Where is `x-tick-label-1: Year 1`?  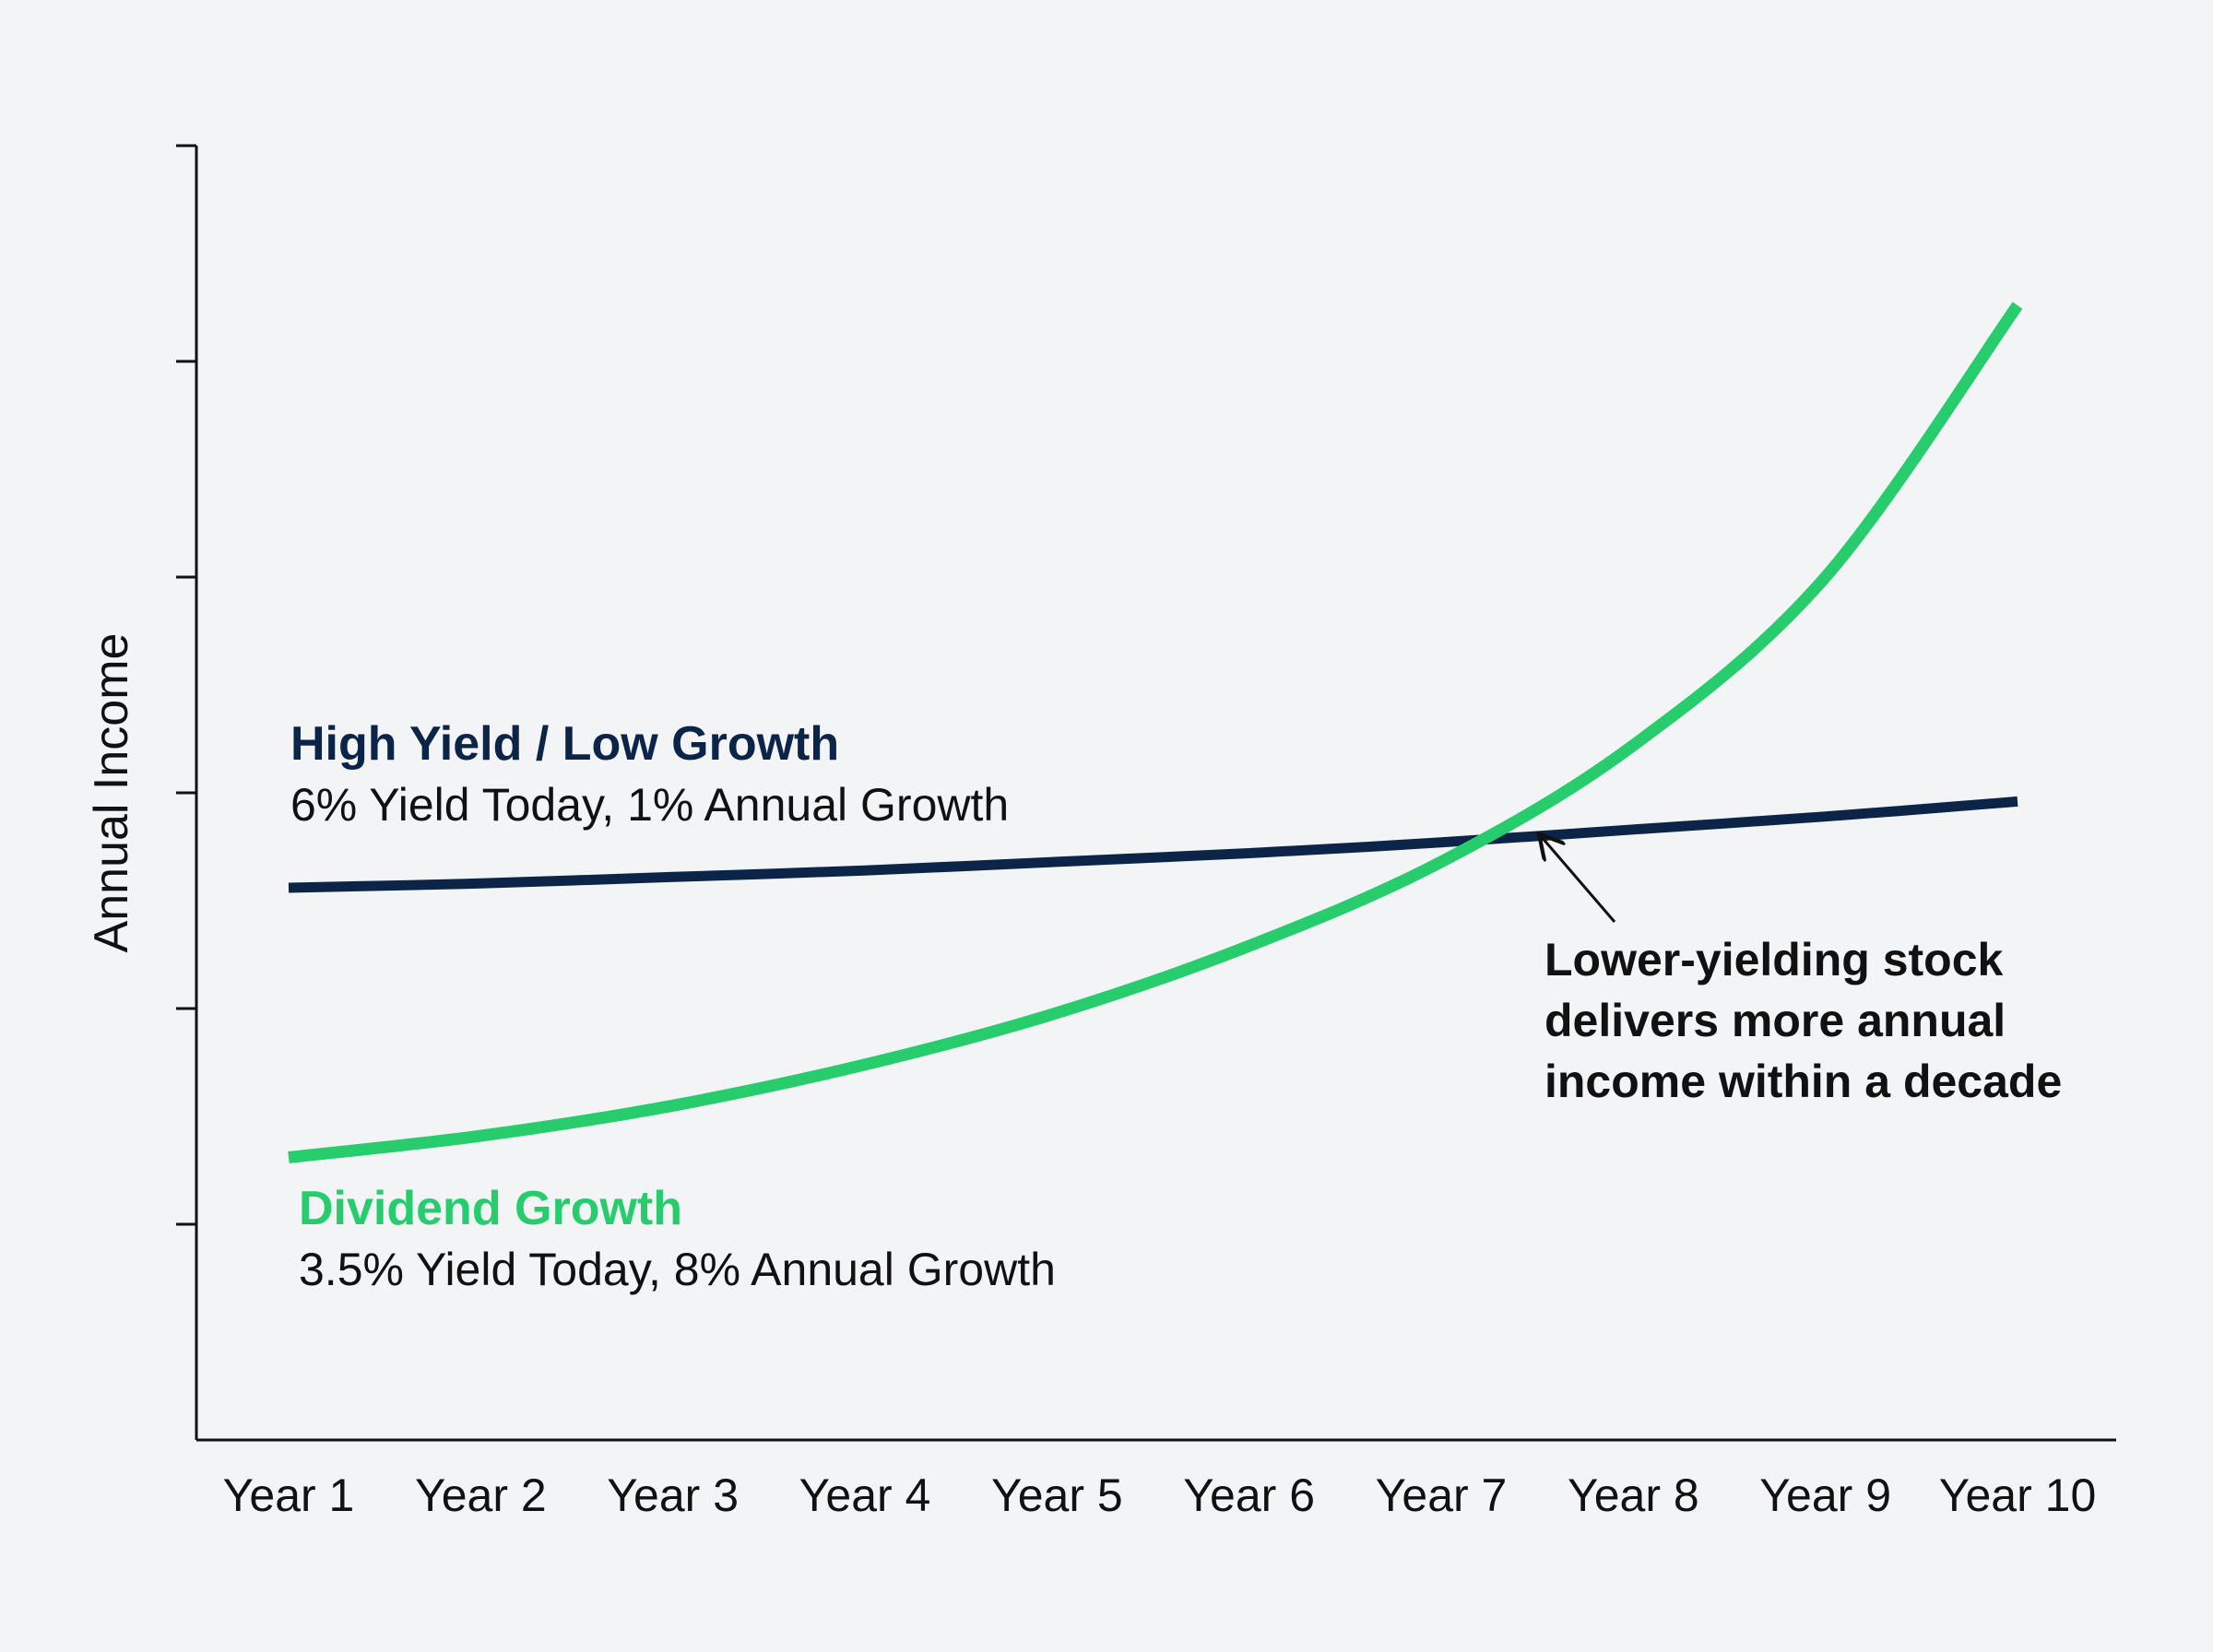
x-tick-label-1: Year 1 is located at coordinates (289, 1495).